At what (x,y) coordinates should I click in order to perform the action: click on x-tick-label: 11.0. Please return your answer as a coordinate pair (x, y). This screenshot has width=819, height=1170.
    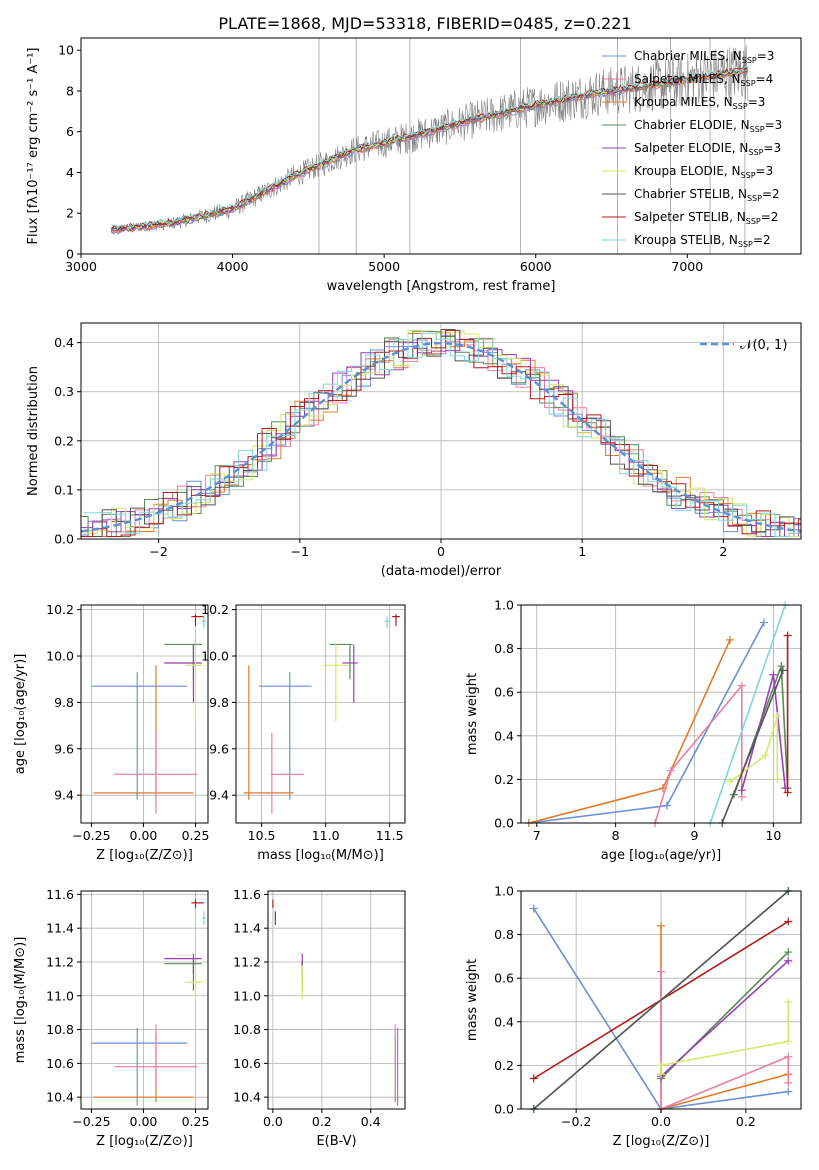
    Looking at the image, I should click on (326, 835).